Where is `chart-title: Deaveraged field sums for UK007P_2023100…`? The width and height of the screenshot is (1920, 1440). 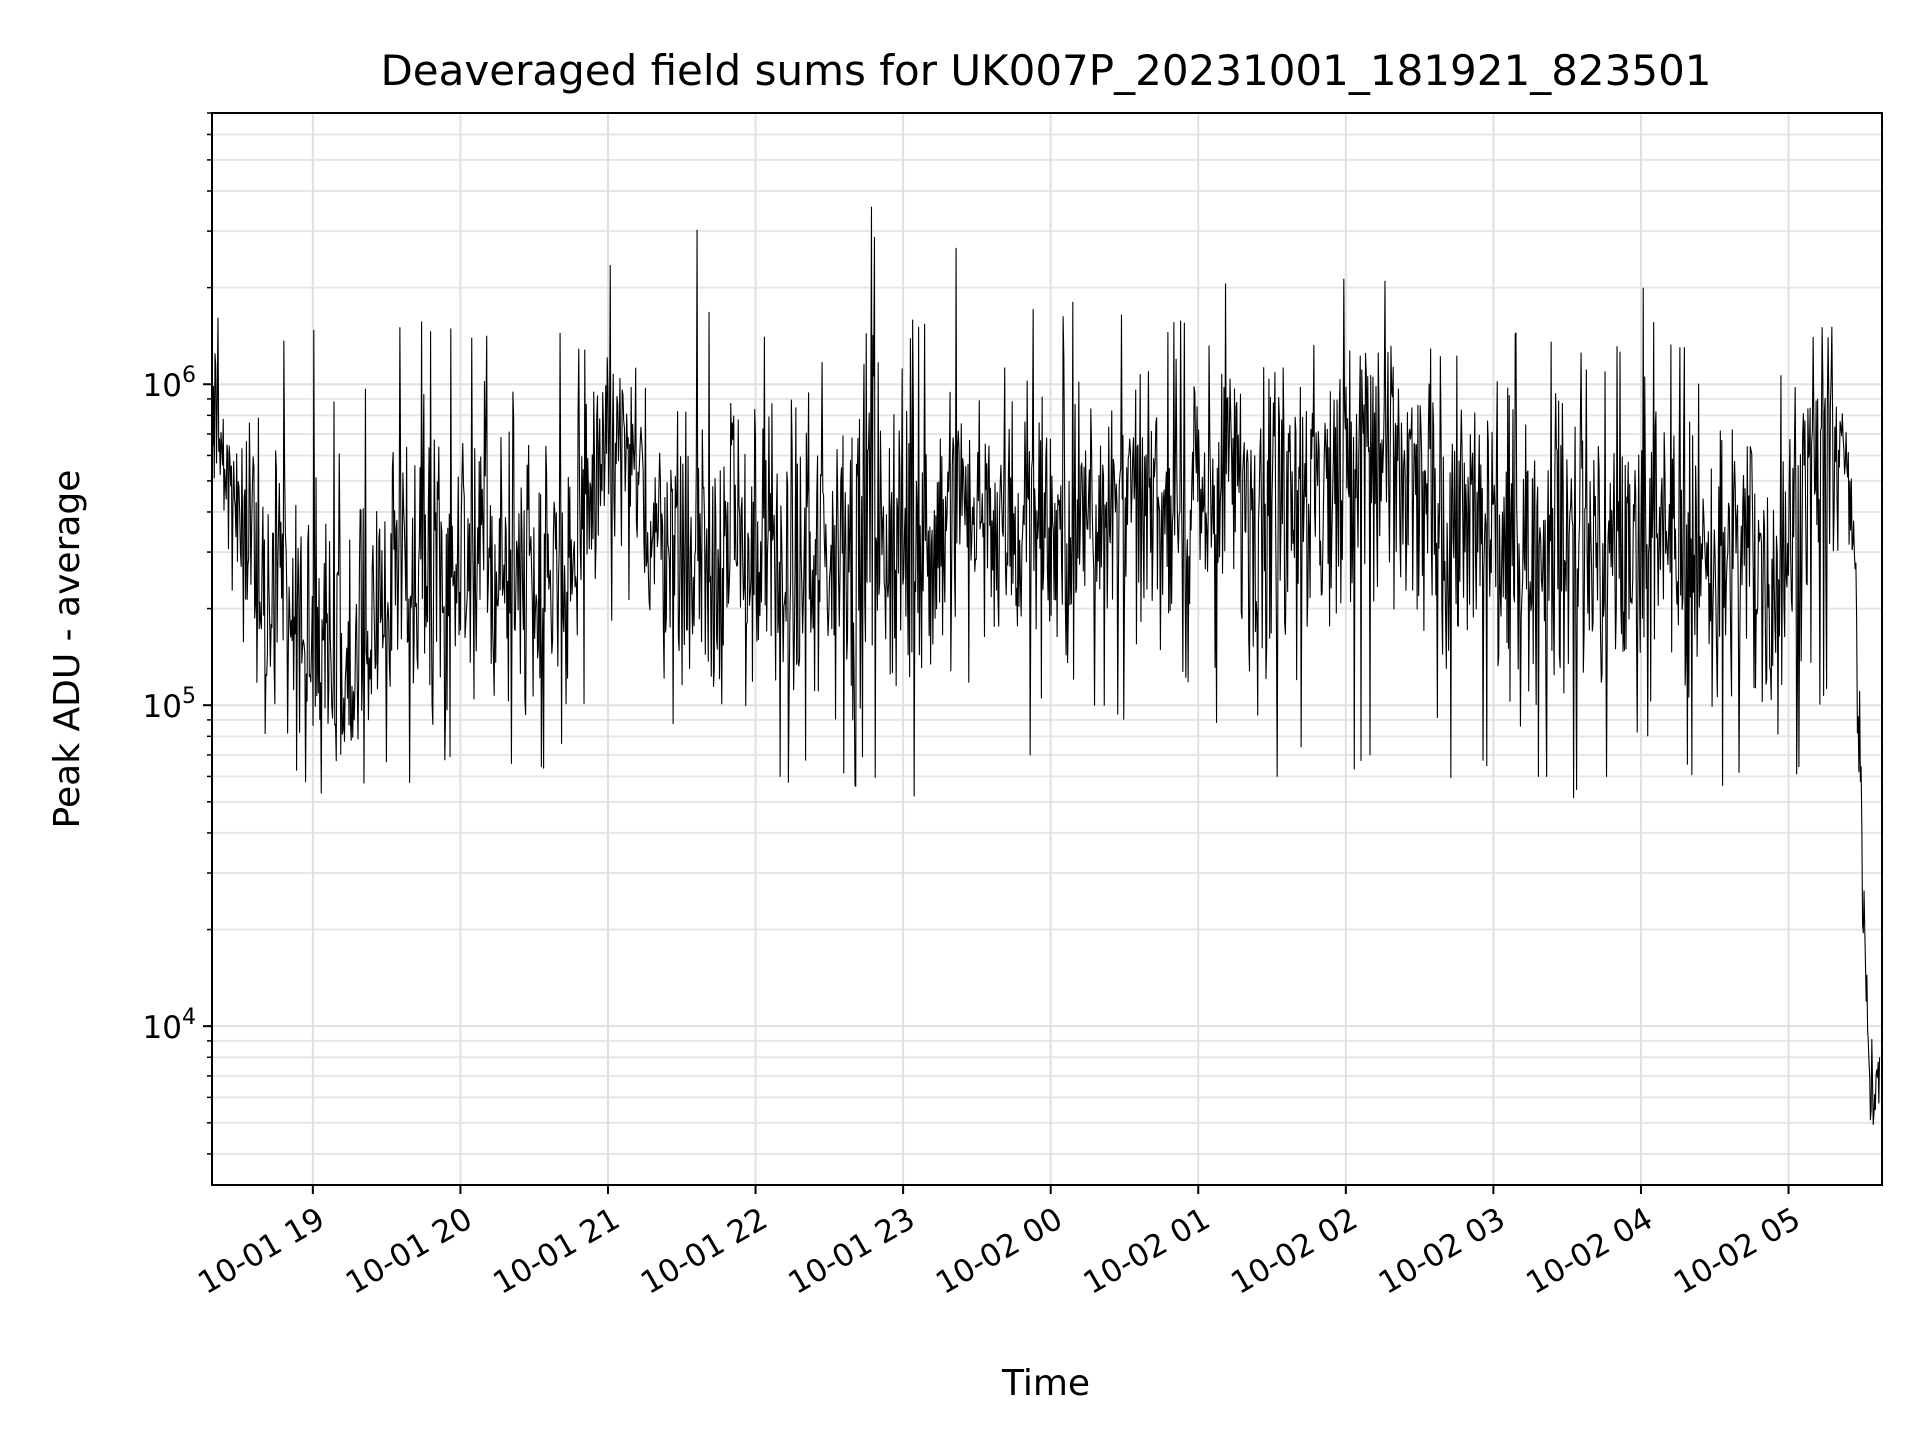
chart-title: Deaveraged field sums for UK007P_2023100… is located at coordinates (1045, 70).